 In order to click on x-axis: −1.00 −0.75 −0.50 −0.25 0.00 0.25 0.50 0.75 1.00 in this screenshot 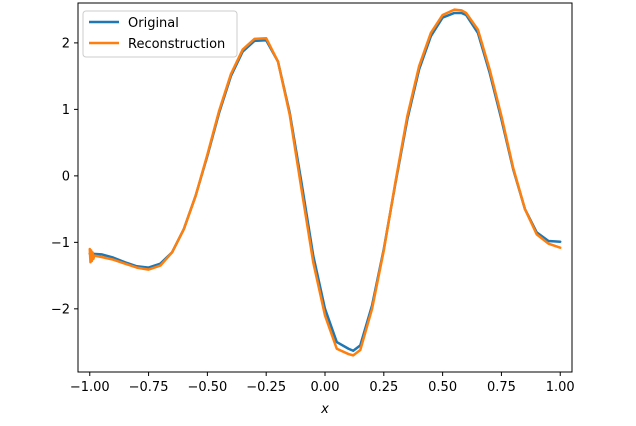, I will do `click(322, 383)`.